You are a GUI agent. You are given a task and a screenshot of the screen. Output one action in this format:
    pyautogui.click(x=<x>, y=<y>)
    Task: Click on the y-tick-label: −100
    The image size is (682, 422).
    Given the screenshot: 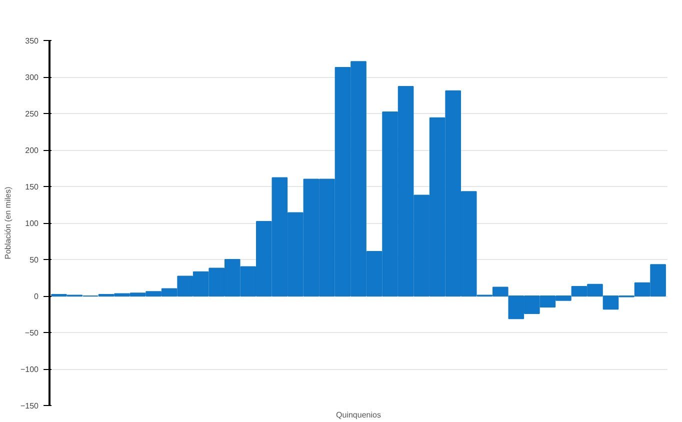 What is the action you would take?
    pyautogui.click(x=30, y=369)
    